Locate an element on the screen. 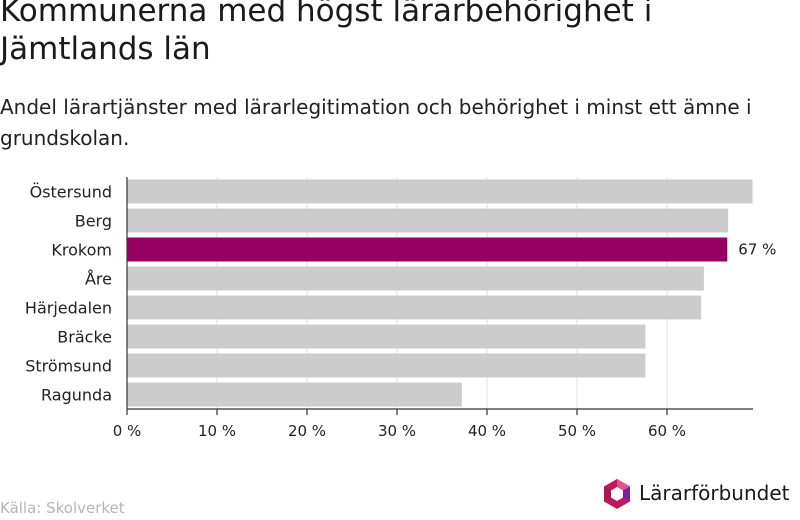 The image size is (800, 520). x-tick-label: 0 % is located at coordinates (127, 431).